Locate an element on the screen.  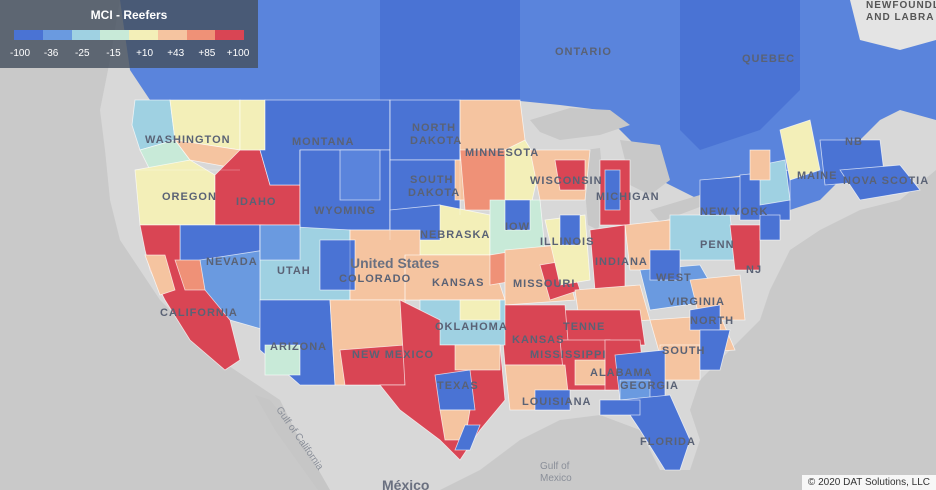
label-nova-scotia: NOVA SCOTIA is located at coordinates (886, 181).